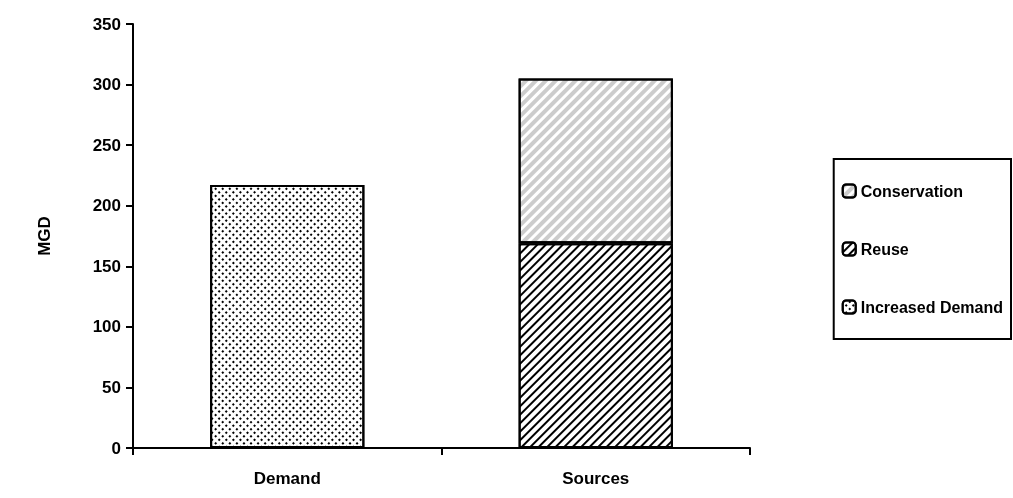  Describe the element at coordinates (106, 145) in the screenshot. I see `y-tick-label: 250` at that location.